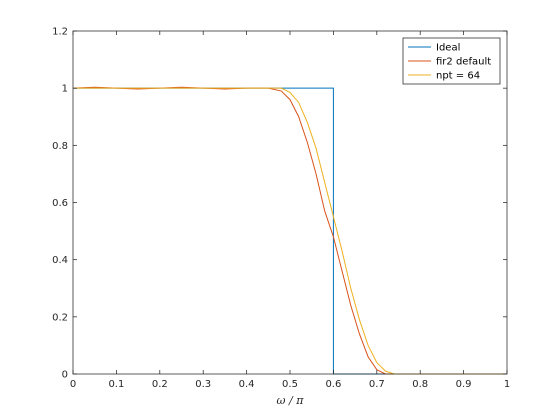 The width and height of the screenshot is (560, 420). What do you see at coordinates (203, 384) in the screenshot?
I see `x-tick-label: 0.3` at bounding box center [203, 384].